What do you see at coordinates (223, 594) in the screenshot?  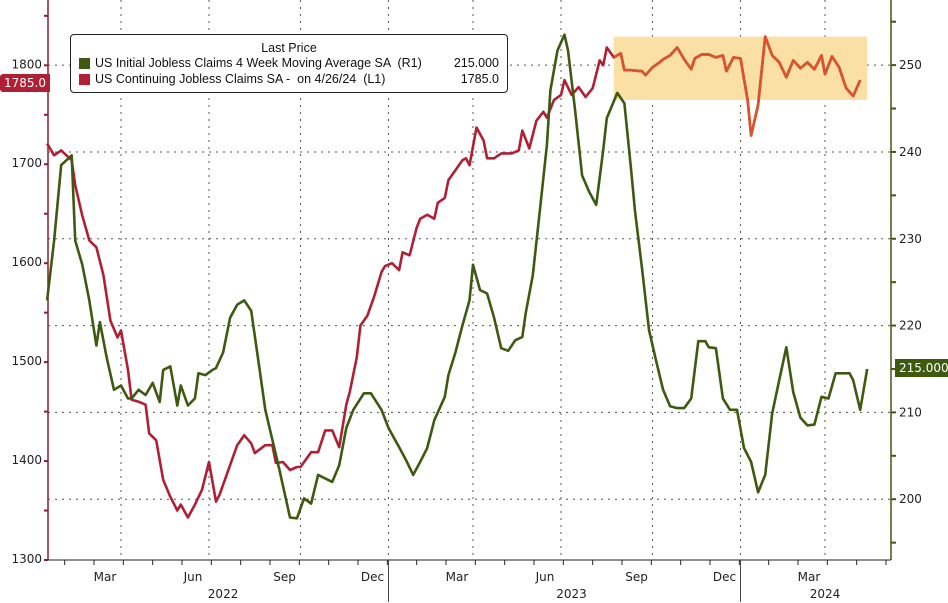 I see `x-axis-year-label: 2022` at bounding box center [223, 594].